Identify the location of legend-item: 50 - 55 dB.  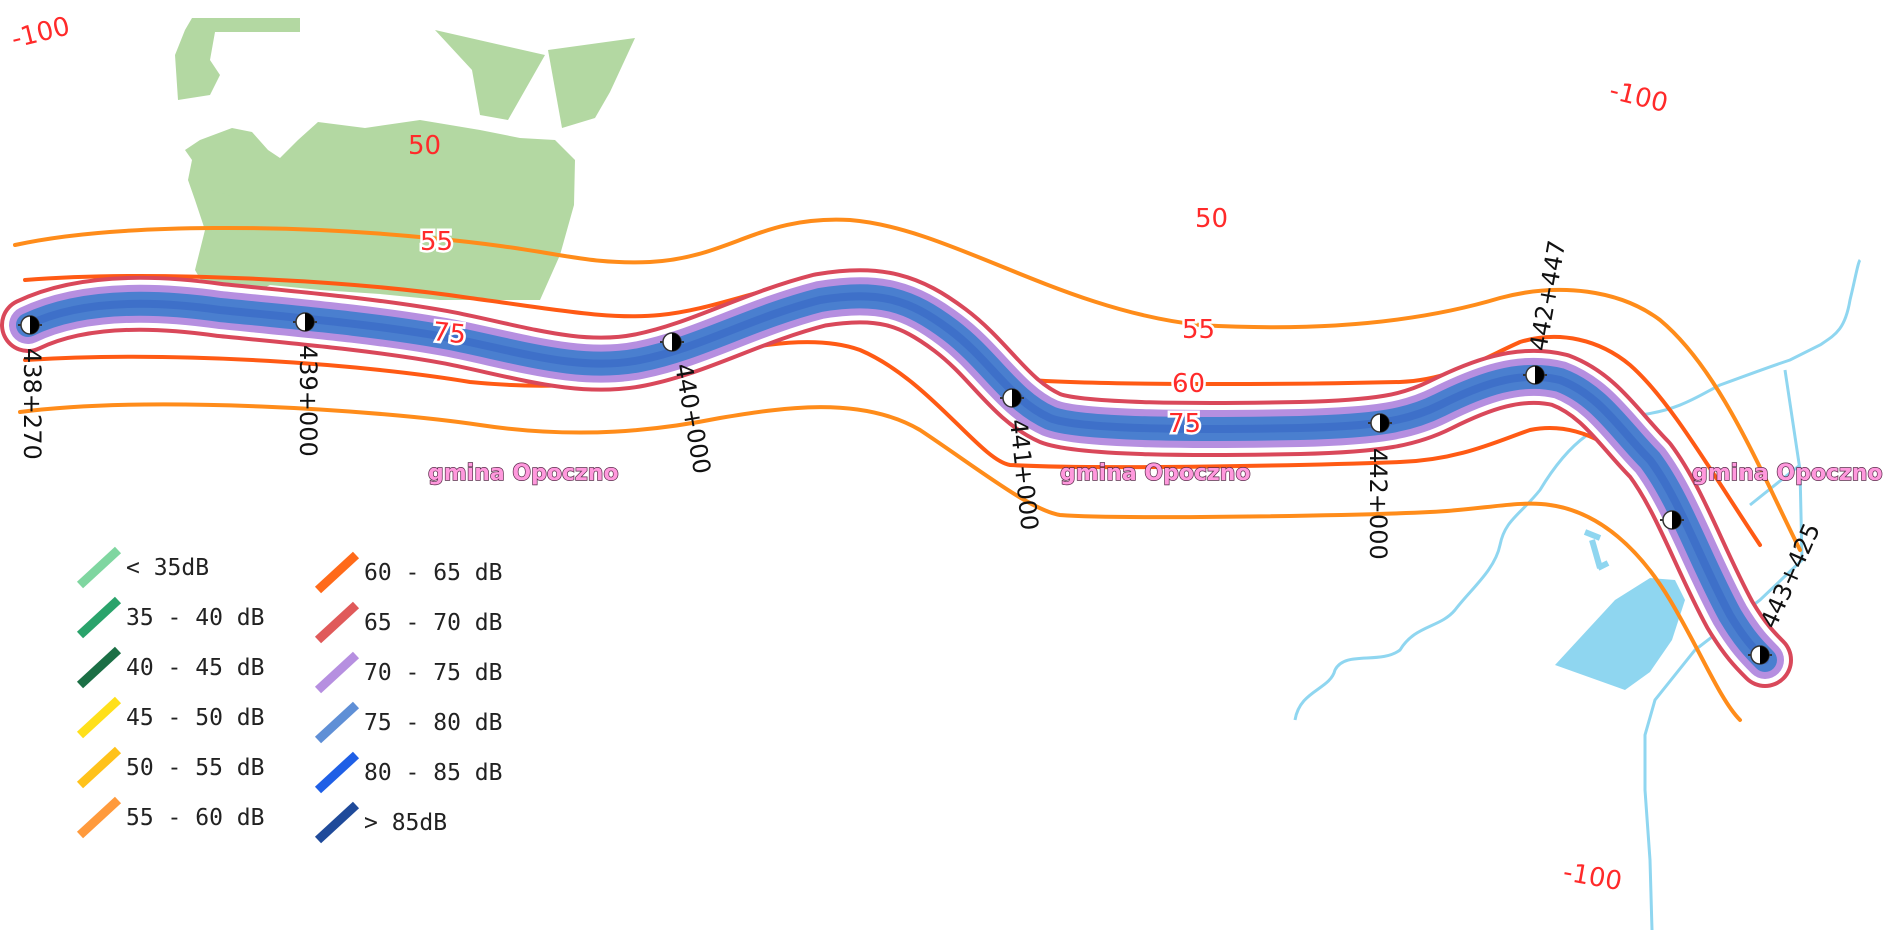
(170, 767).